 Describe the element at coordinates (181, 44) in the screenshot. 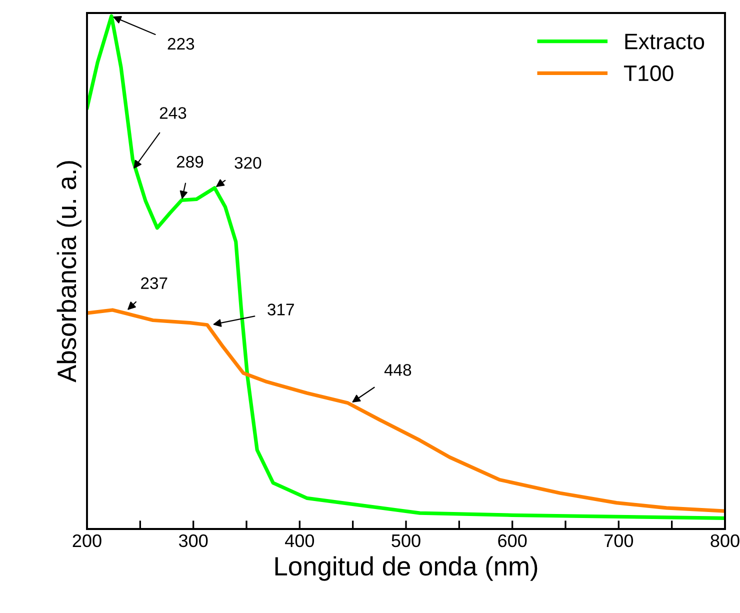

I see `annotation: 223` at that location.